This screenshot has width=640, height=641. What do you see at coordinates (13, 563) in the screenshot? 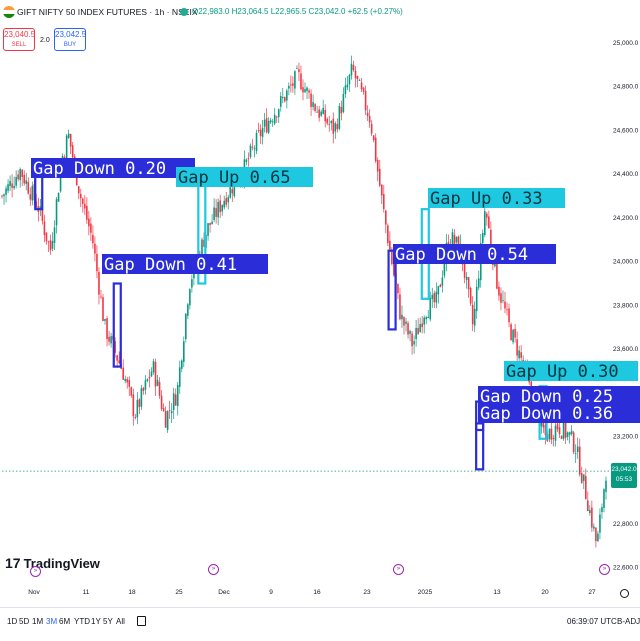
I see `tradingview-mark-icon: 17` at bounding box center [13, 563].